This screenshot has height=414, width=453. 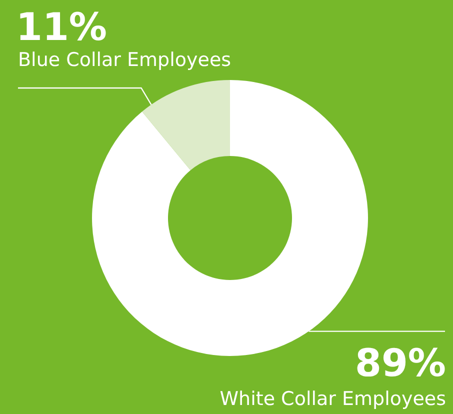 I want to click on data-label: 89%, so click(x=400, y=363).